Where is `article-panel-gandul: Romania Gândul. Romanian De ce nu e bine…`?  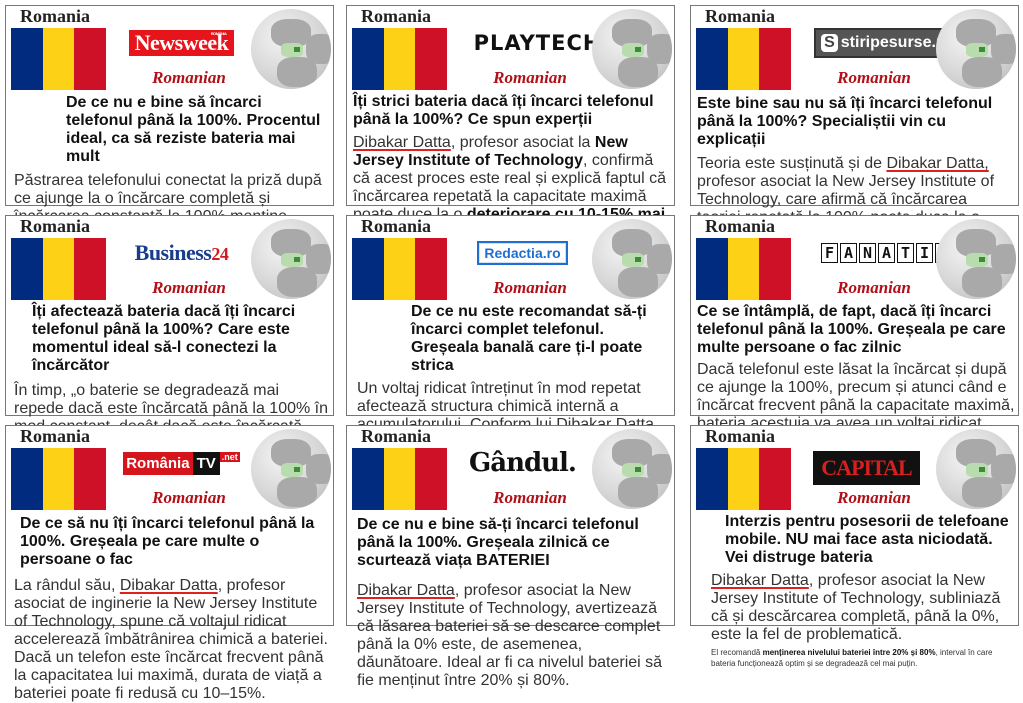
article-panel-gandul: Romania Gândul. Romanian De ce nu e bine… is located at coordinates (510, 557).